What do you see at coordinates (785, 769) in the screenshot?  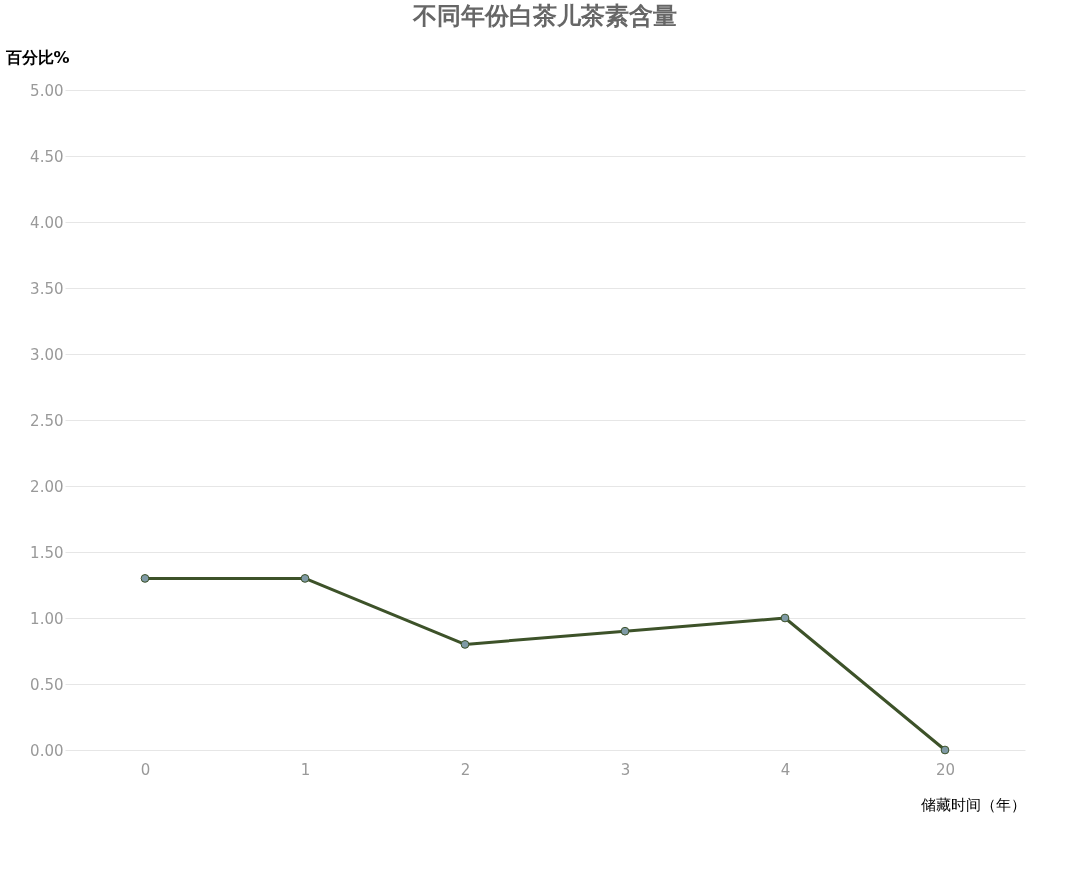 I see `x-tick-label: 4` at bounding box center [785, 769].